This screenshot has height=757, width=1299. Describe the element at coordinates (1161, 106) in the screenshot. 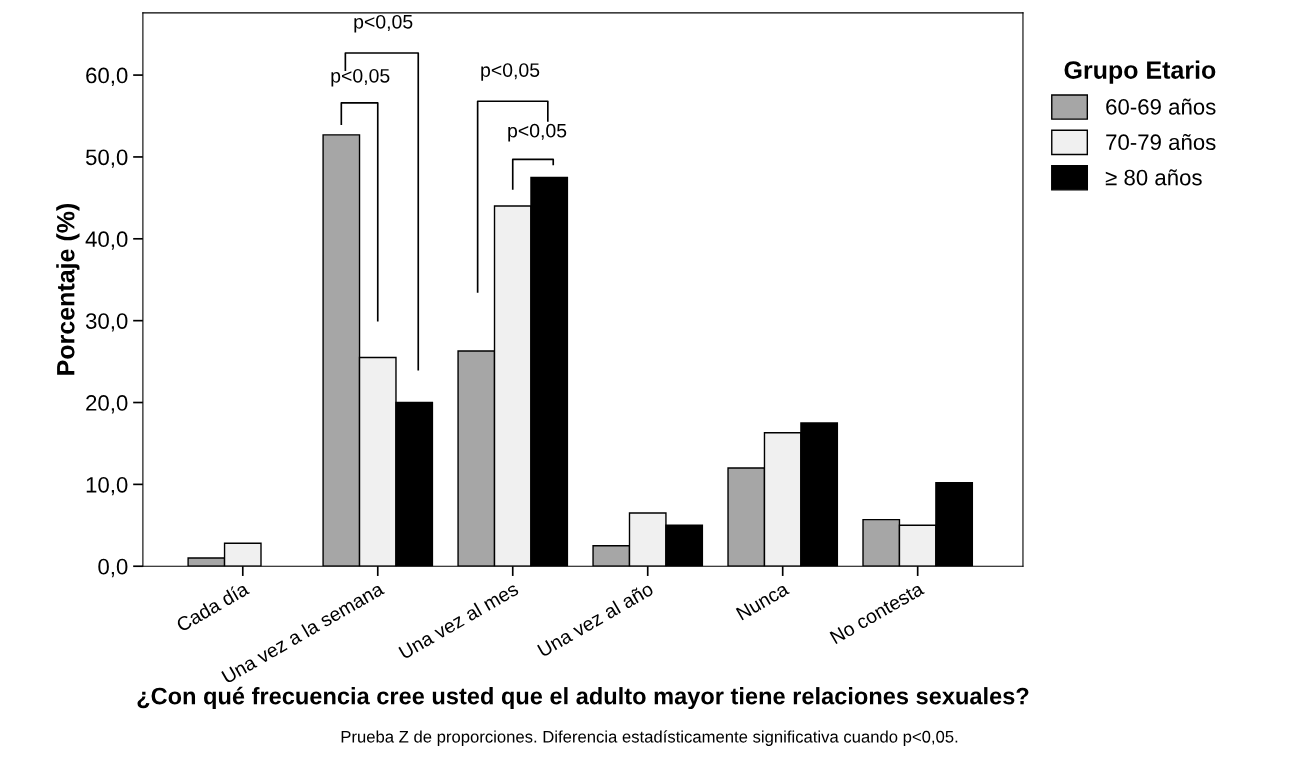

I see `legend-label: 60-69 años` at that location.